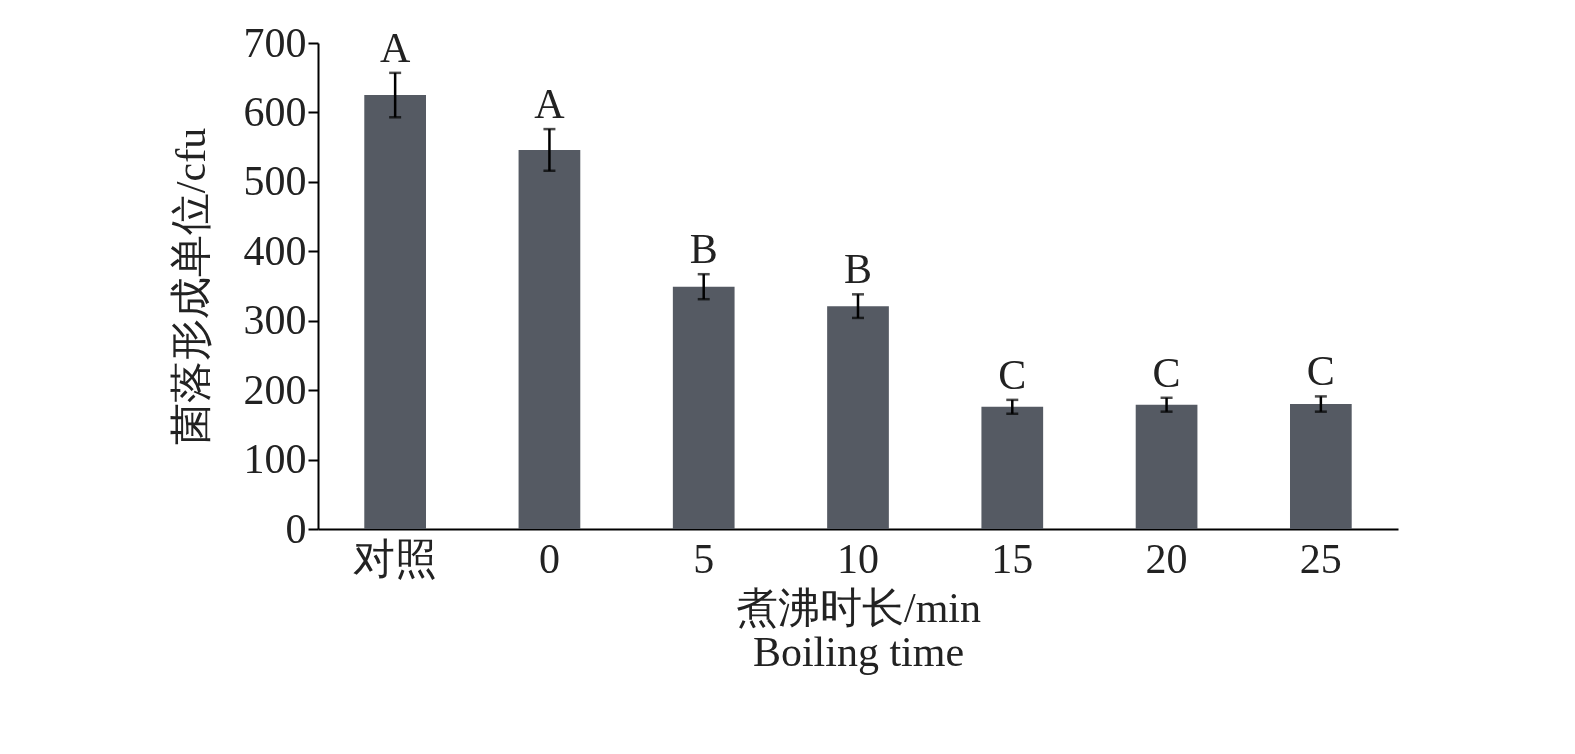 The image size is (1575, 754). Describe the element at coordinates (704, 558) in the screenshot. I see `x-tick-label: 5` at that location.